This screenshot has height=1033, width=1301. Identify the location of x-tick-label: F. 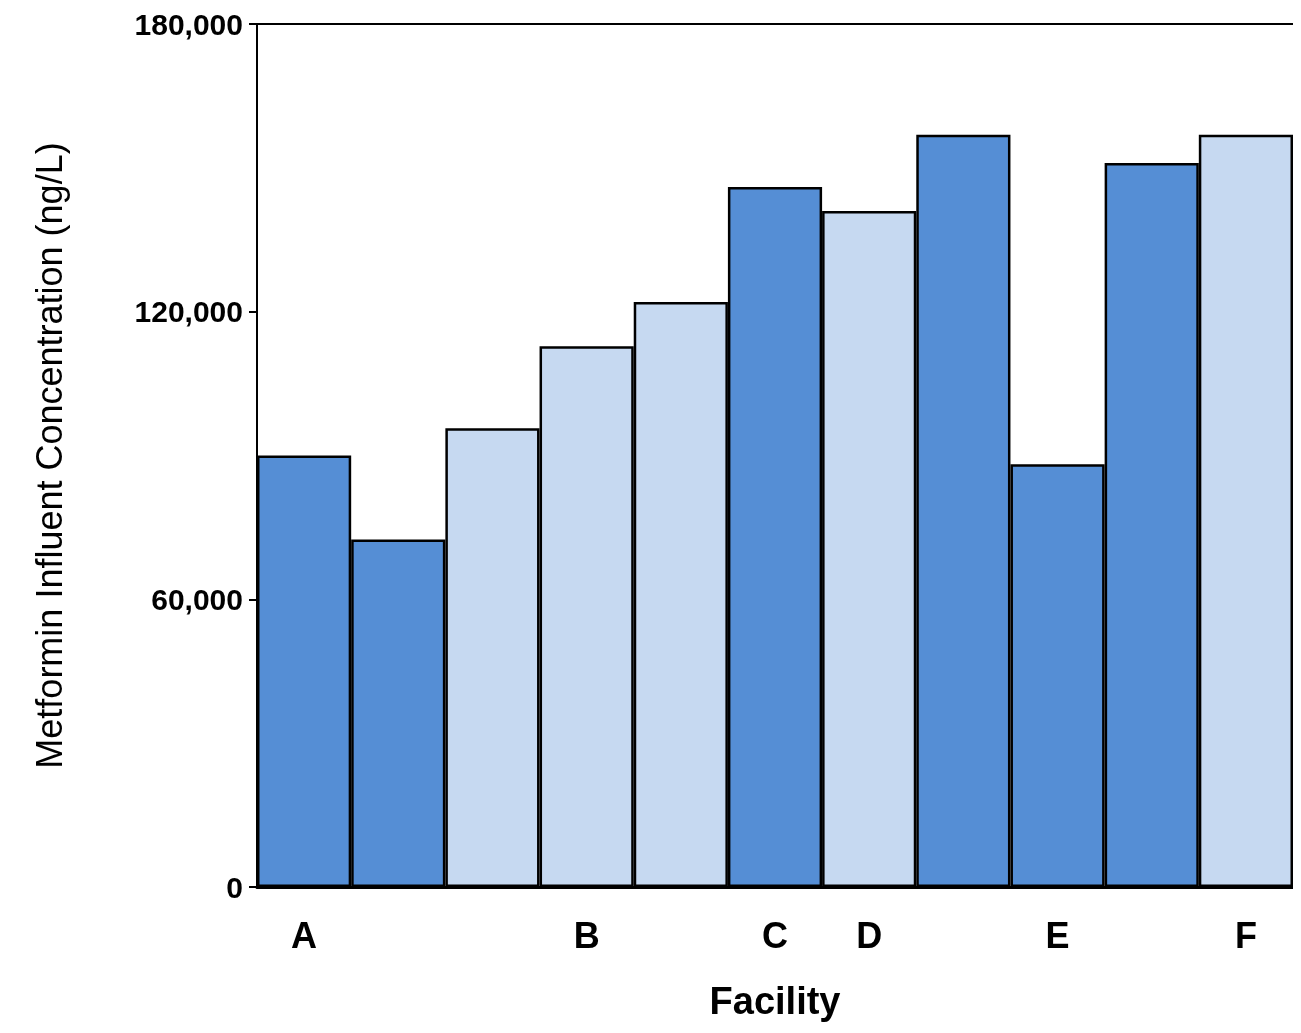
(1245, 935).